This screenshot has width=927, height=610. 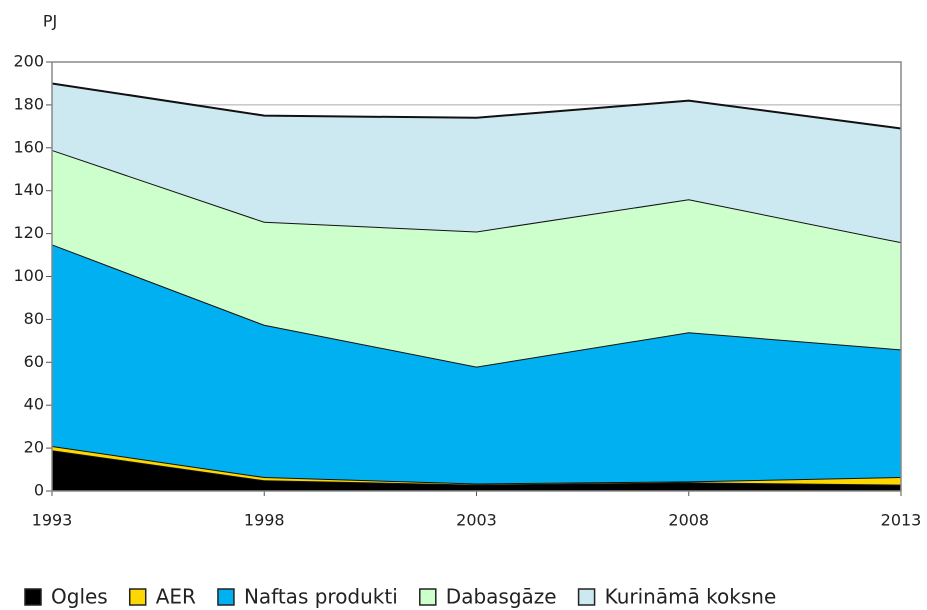 I want to click on y-tick-label: 120, so click(x=28, y=232).